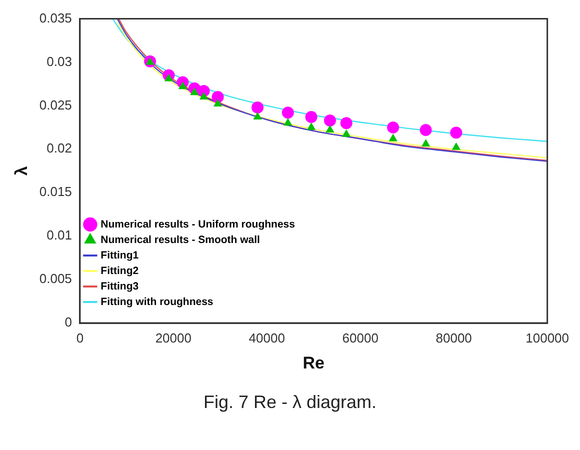 The width and height of the screenshot is (580, 450). Describe the element at coordinates (119, 255) in the screenshot. I see `legend-label: Fitting1` at that location.